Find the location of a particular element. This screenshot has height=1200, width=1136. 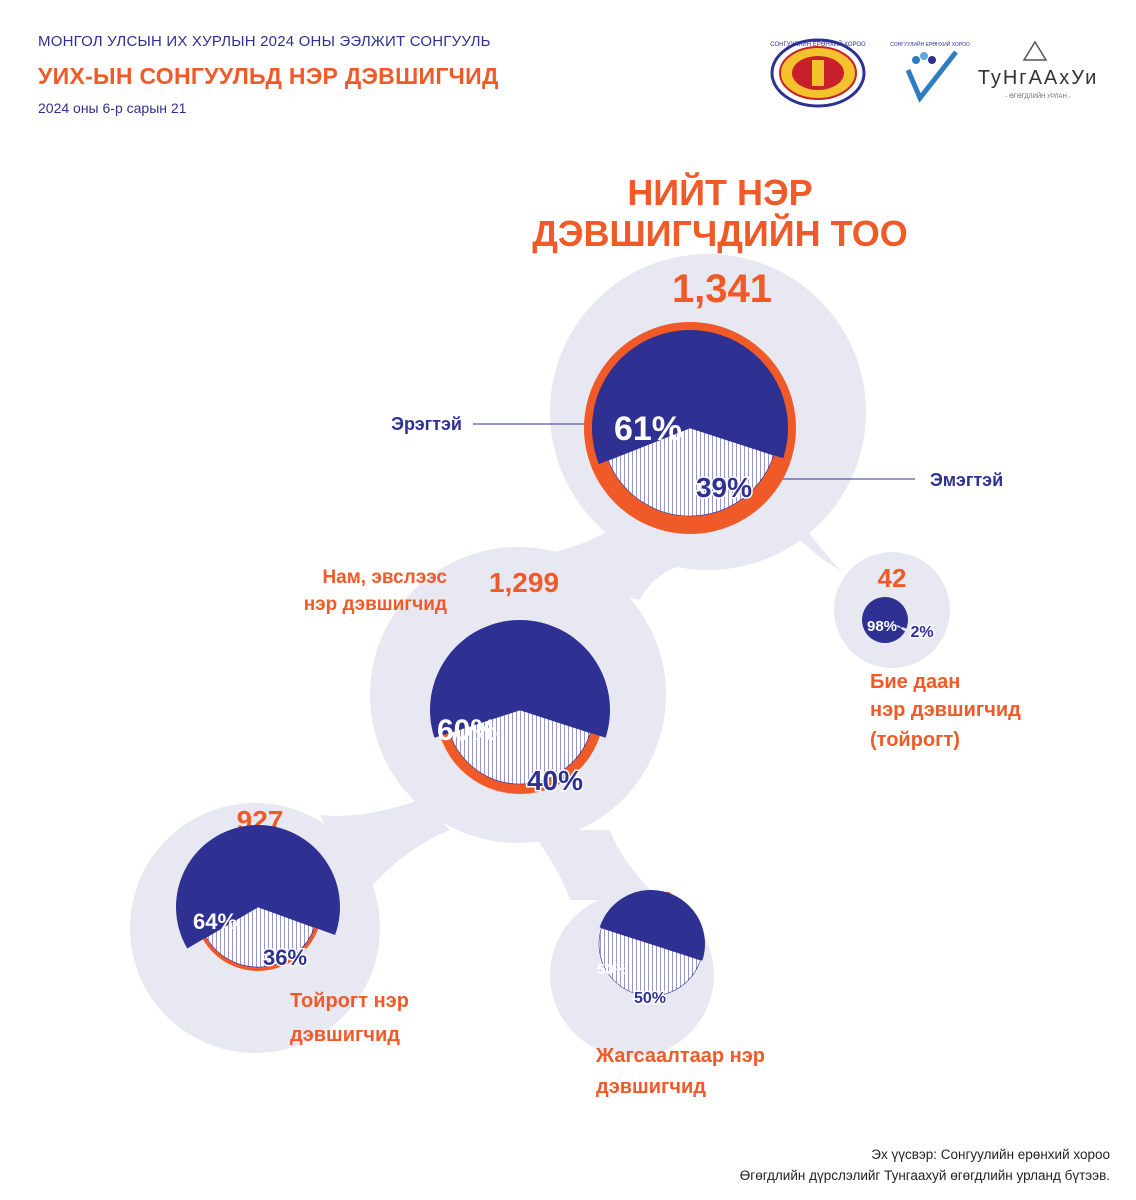

party-male-slice is located at coordinates (520, 679).